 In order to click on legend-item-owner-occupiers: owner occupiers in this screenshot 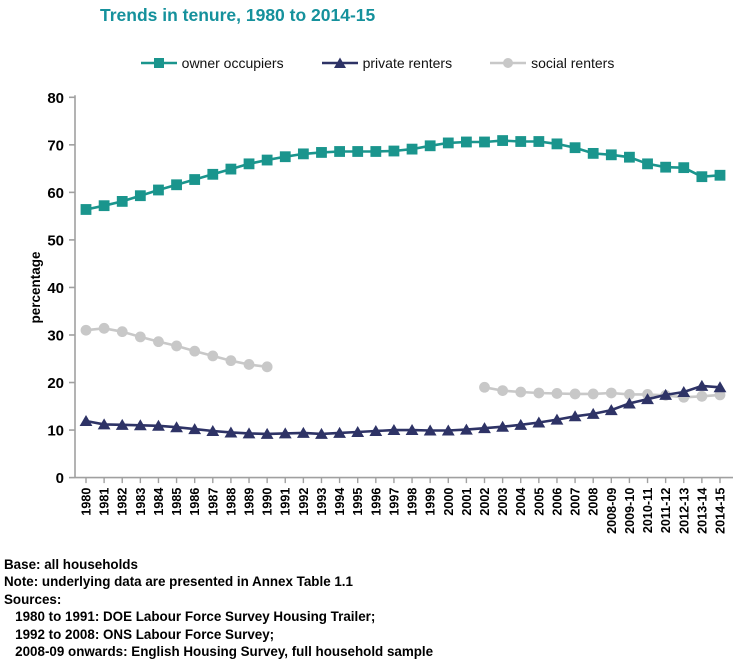, I will do `click(212, 63)`.